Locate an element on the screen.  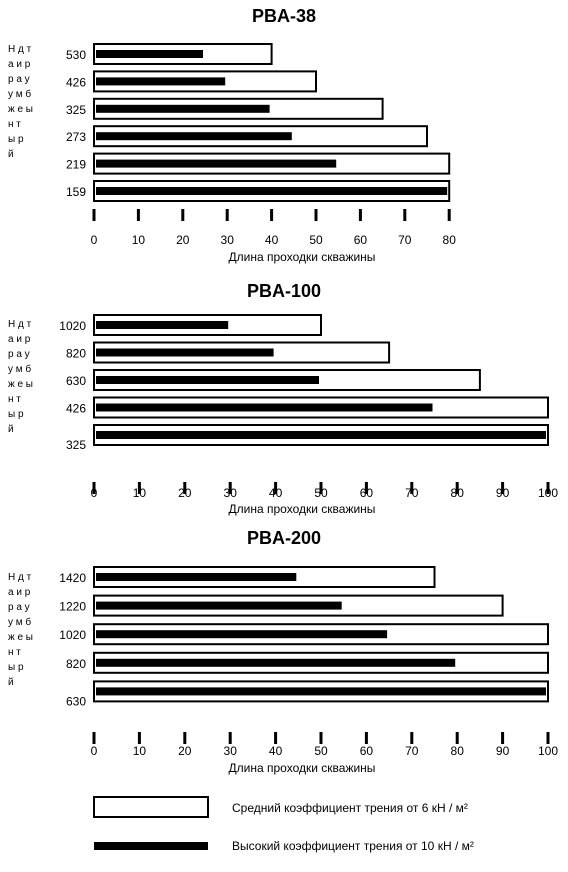
legend-swatch-high is located at coordinates (151, 846).